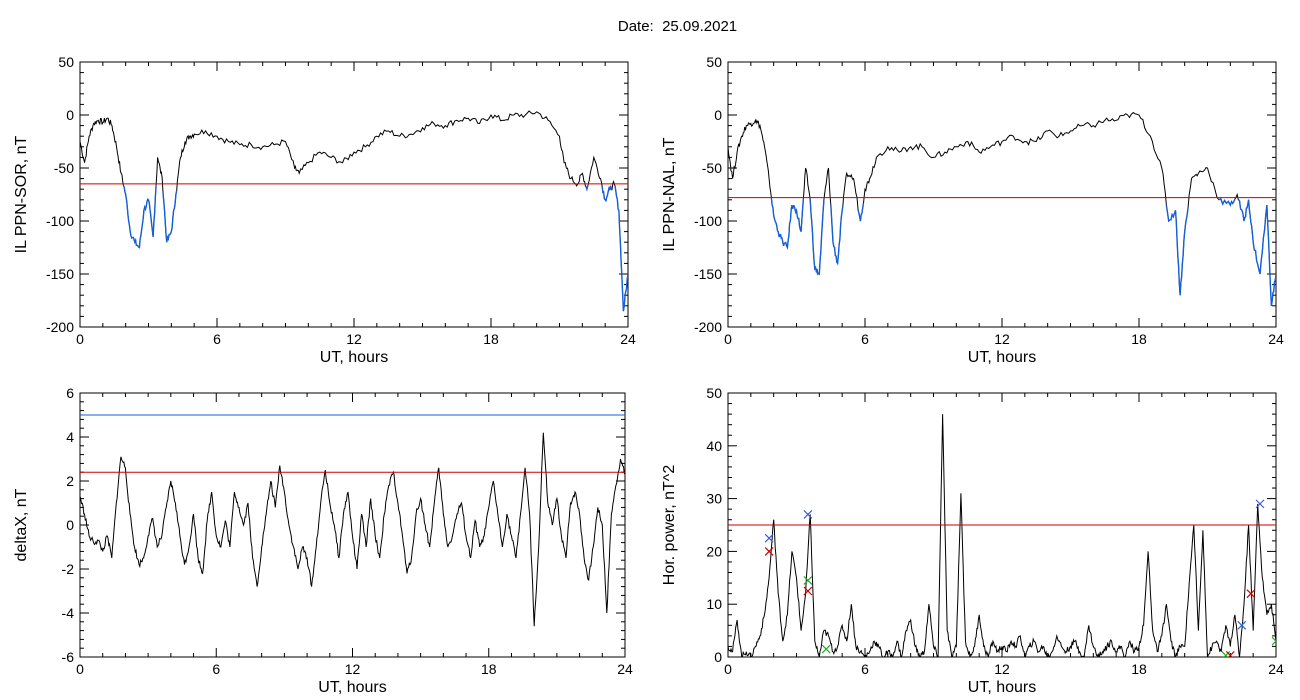  What do you see at coordinates (70, 437) in the screenshot?
I see `y-tick-label: 4` at bounding box center [70, 437].